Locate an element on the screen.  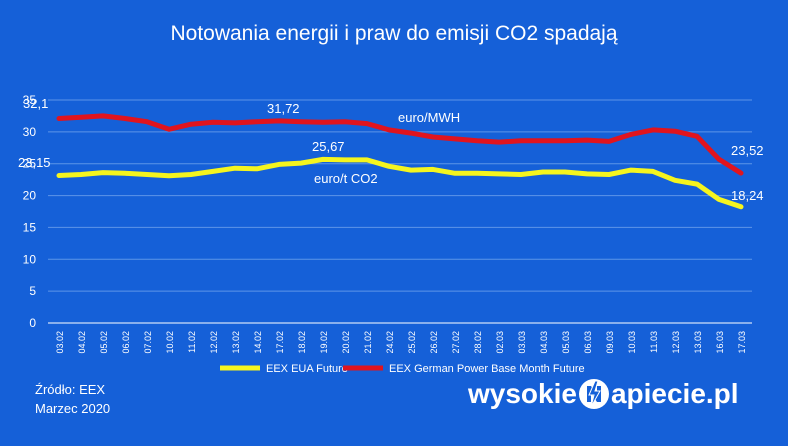
annotation-power-end: 23,52 is located at coordinates (747, 150).